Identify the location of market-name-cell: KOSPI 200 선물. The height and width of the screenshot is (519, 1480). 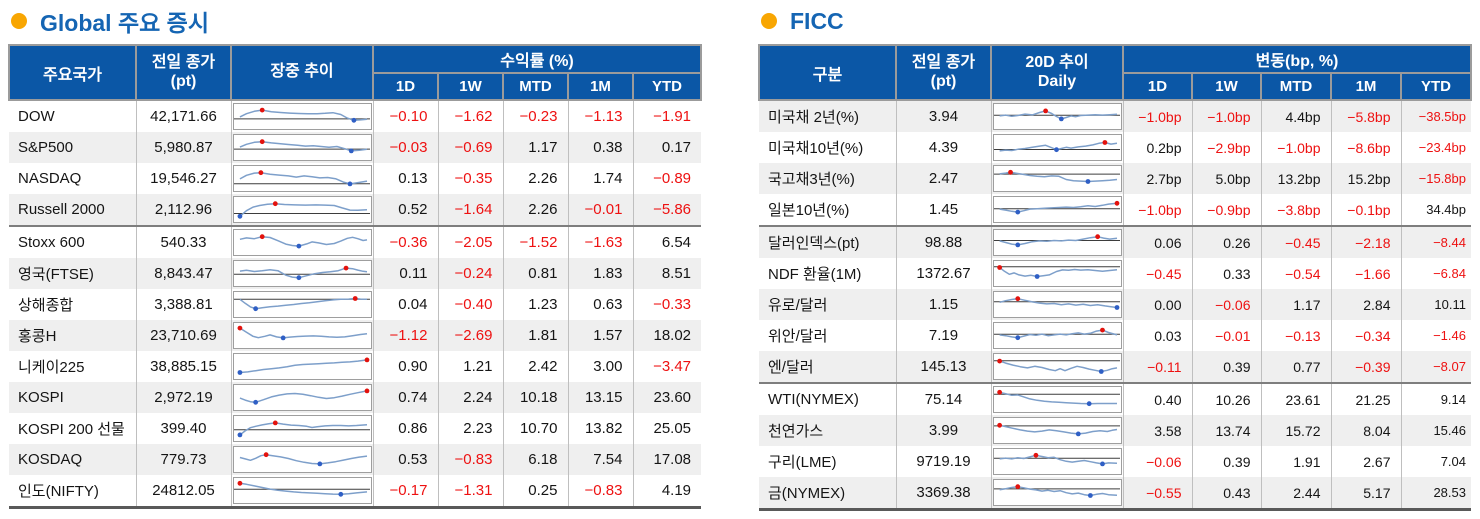
(73, 428).